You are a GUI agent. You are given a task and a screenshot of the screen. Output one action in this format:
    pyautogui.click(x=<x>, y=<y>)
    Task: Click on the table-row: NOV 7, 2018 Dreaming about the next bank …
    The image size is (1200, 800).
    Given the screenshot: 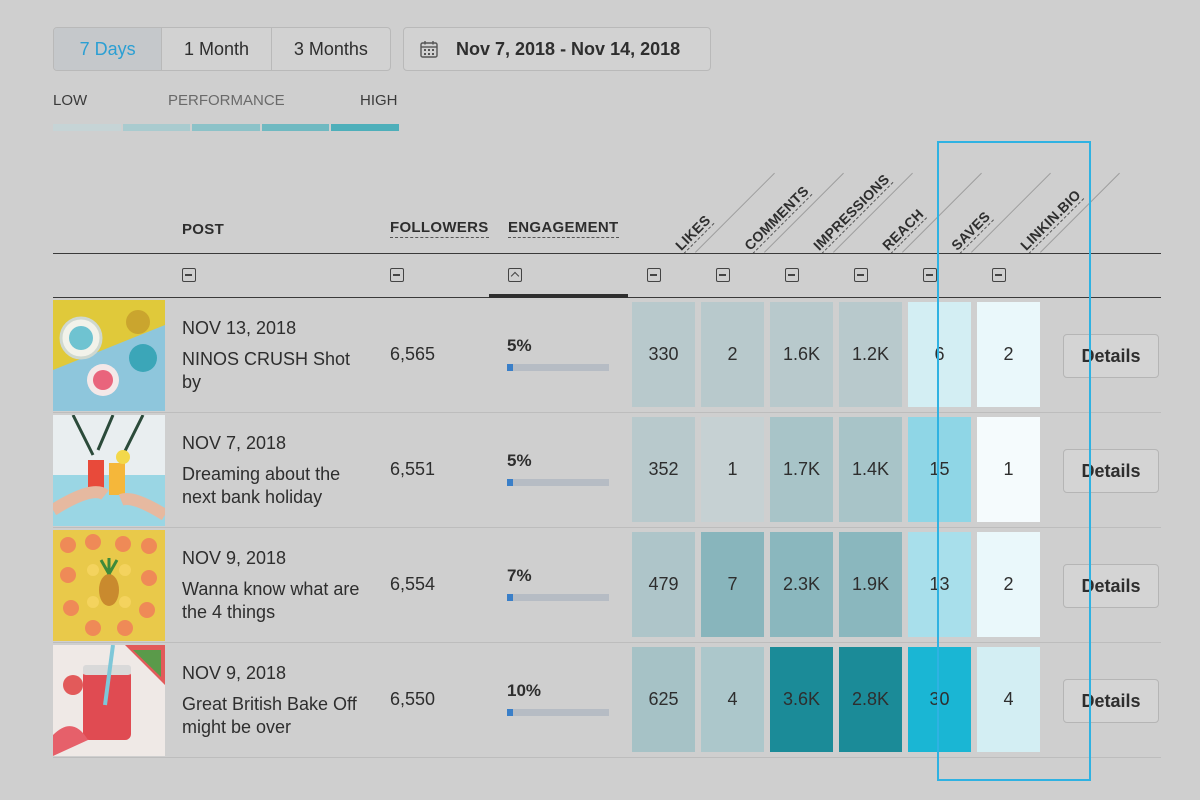 What is the action you would take?
    pyautogui.click(x=607, y=470)
    